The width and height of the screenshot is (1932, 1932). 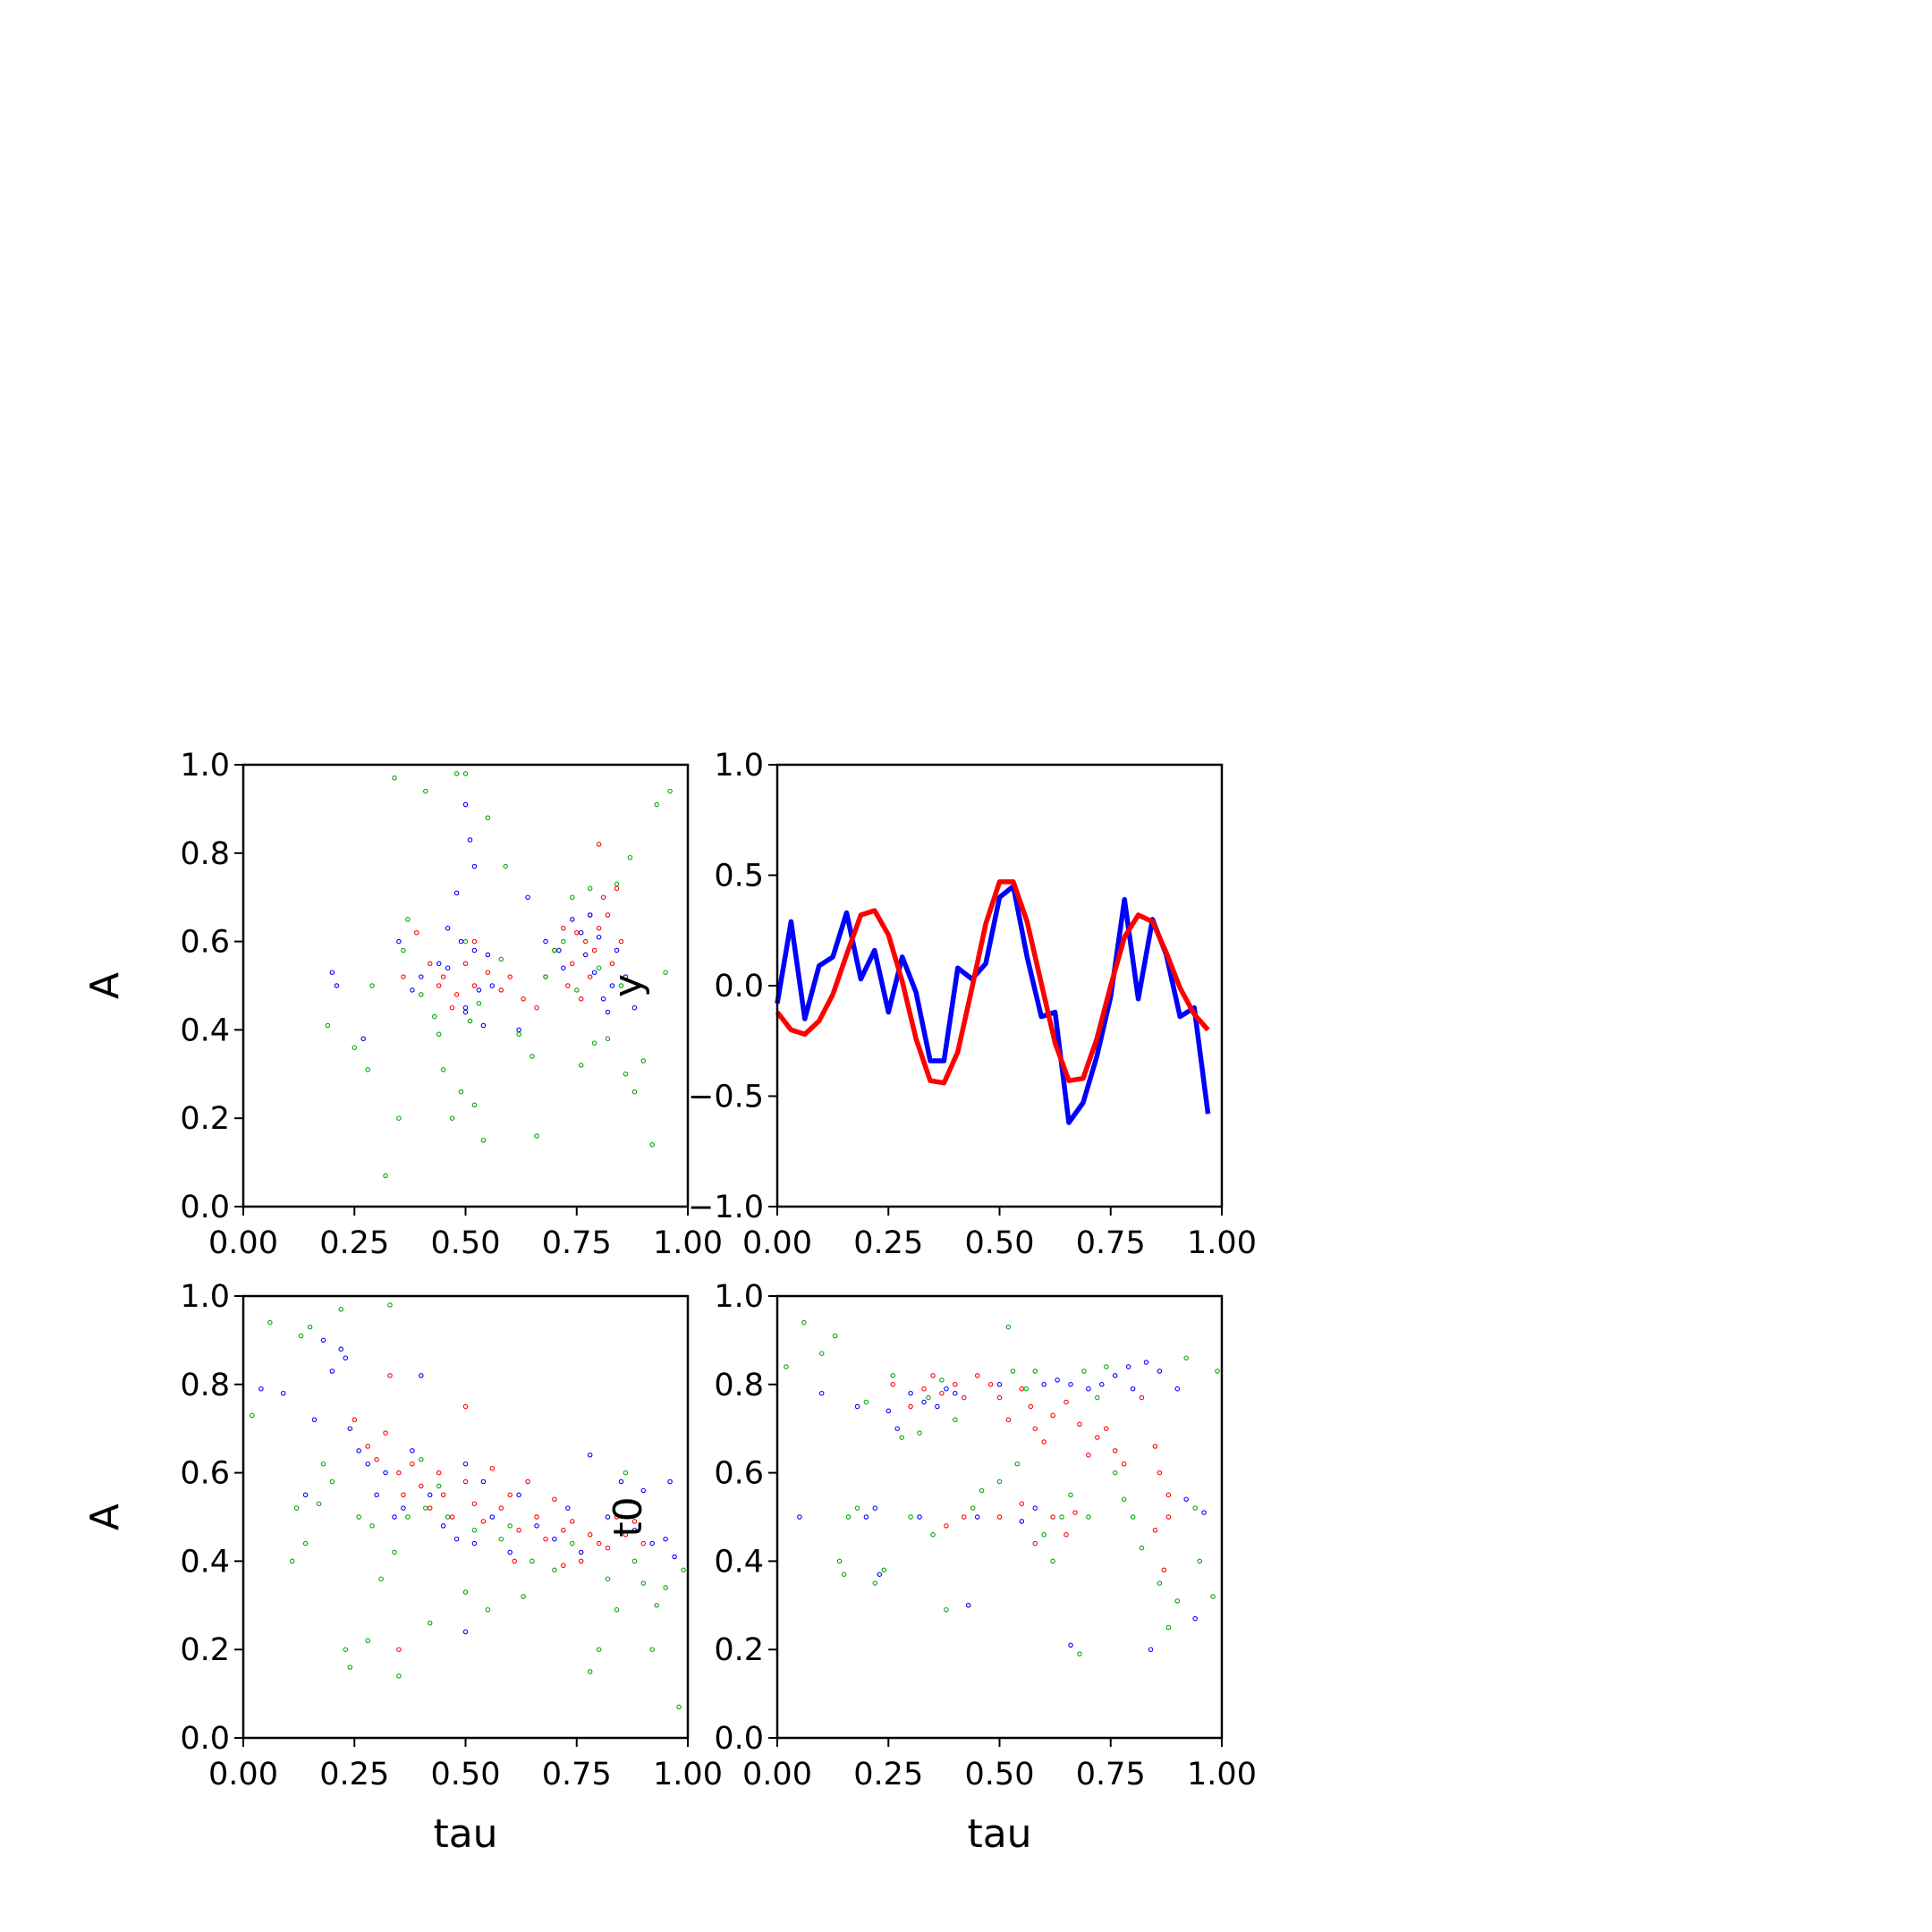 I want to click on x-axis-label: tau, so click(x=465, y=1834).